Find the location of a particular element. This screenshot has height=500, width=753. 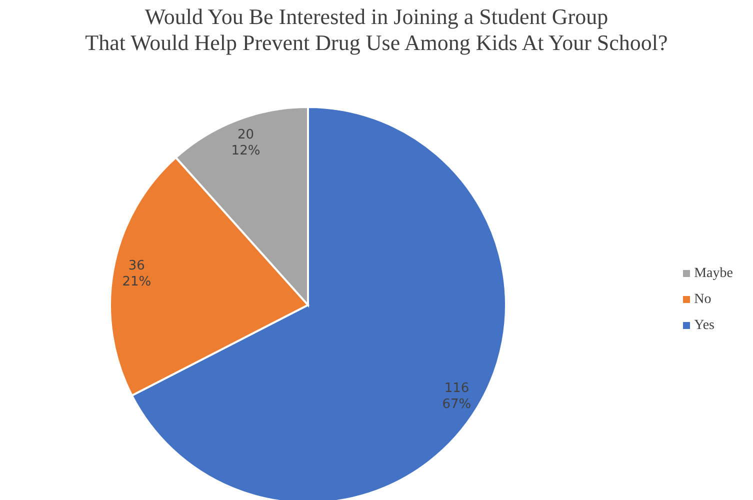

data-label: 20 12% is located at coordinates (245, 142).